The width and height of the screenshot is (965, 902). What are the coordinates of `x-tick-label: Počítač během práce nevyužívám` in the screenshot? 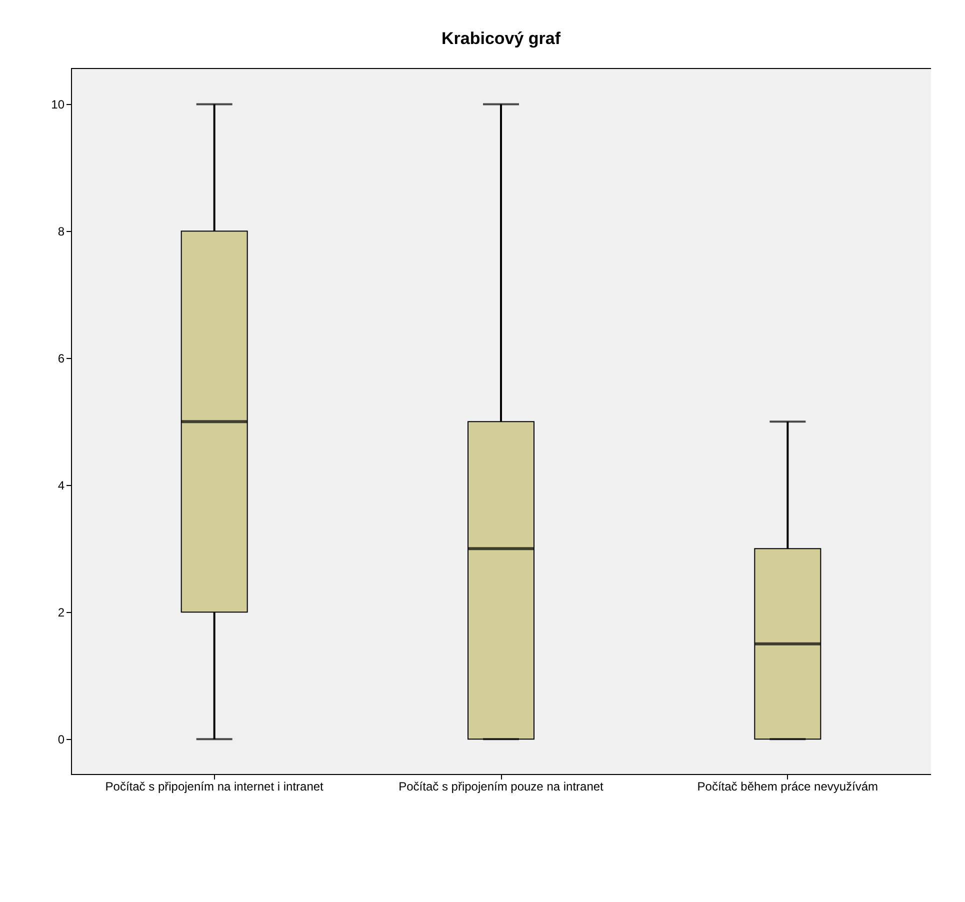 It's located at (787, 787).